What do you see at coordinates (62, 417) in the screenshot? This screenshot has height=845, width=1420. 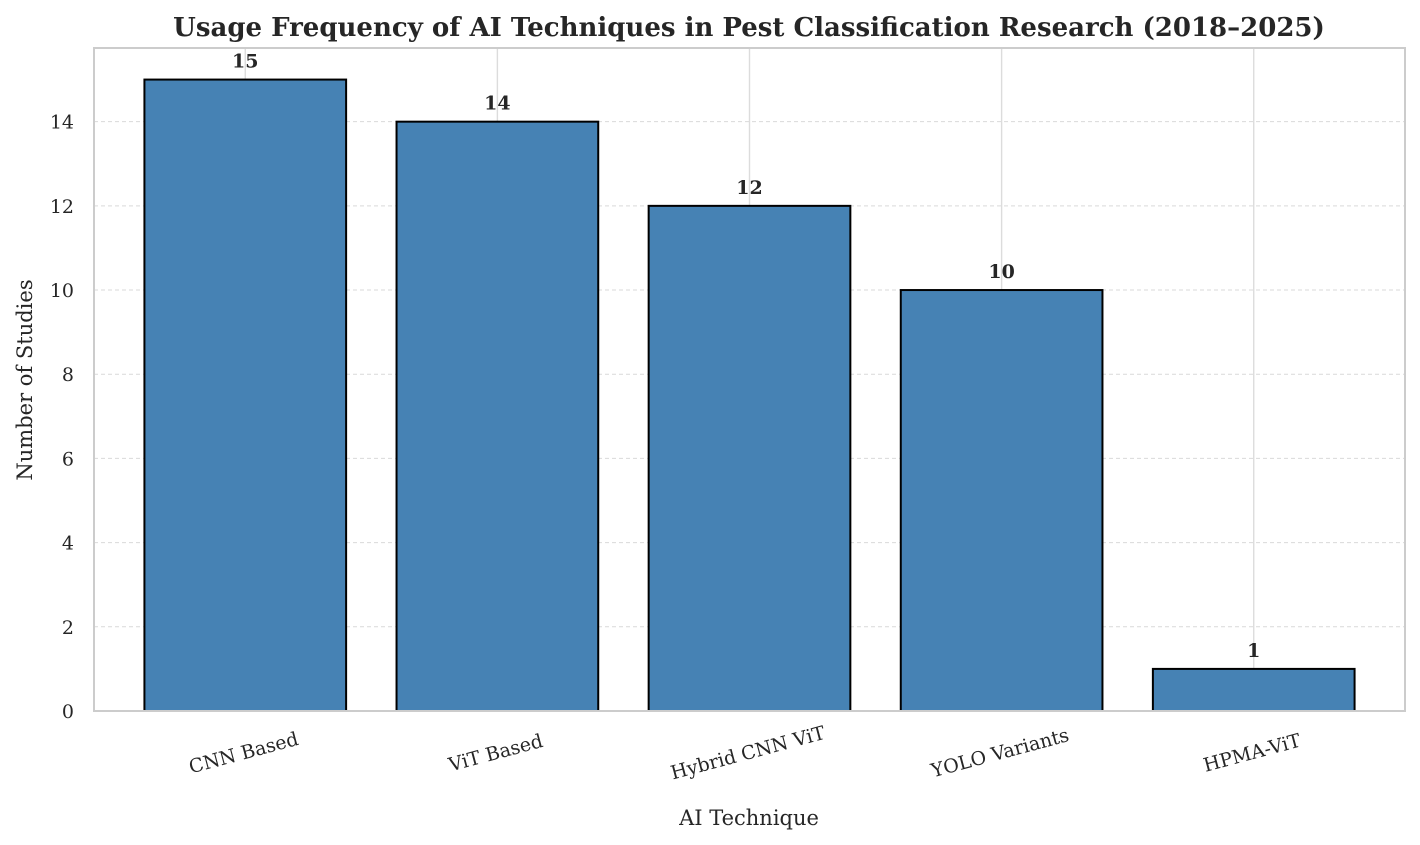 I see `y-ticks: 0 2 4 6 8 10 12 14` at bounding box center [62, 417].